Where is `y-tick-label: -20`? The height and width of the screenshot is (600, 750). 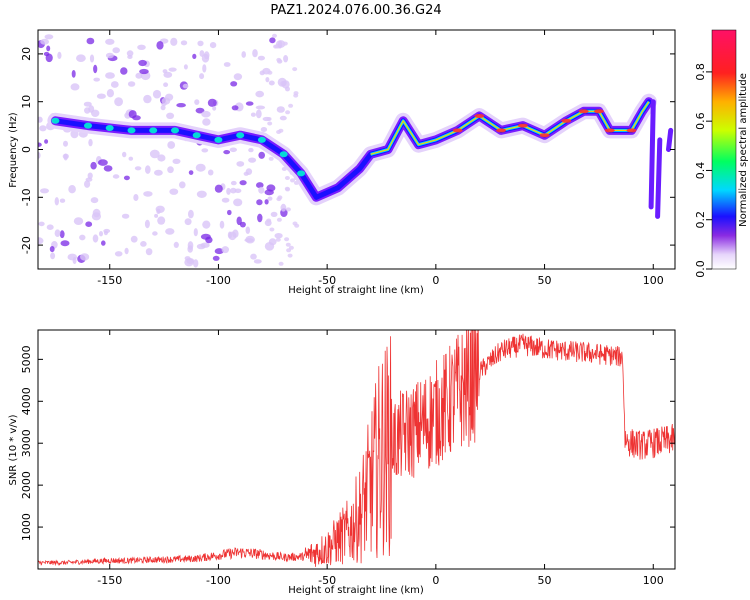
y-tick-label: -20 is located at coordinates (26, 245).